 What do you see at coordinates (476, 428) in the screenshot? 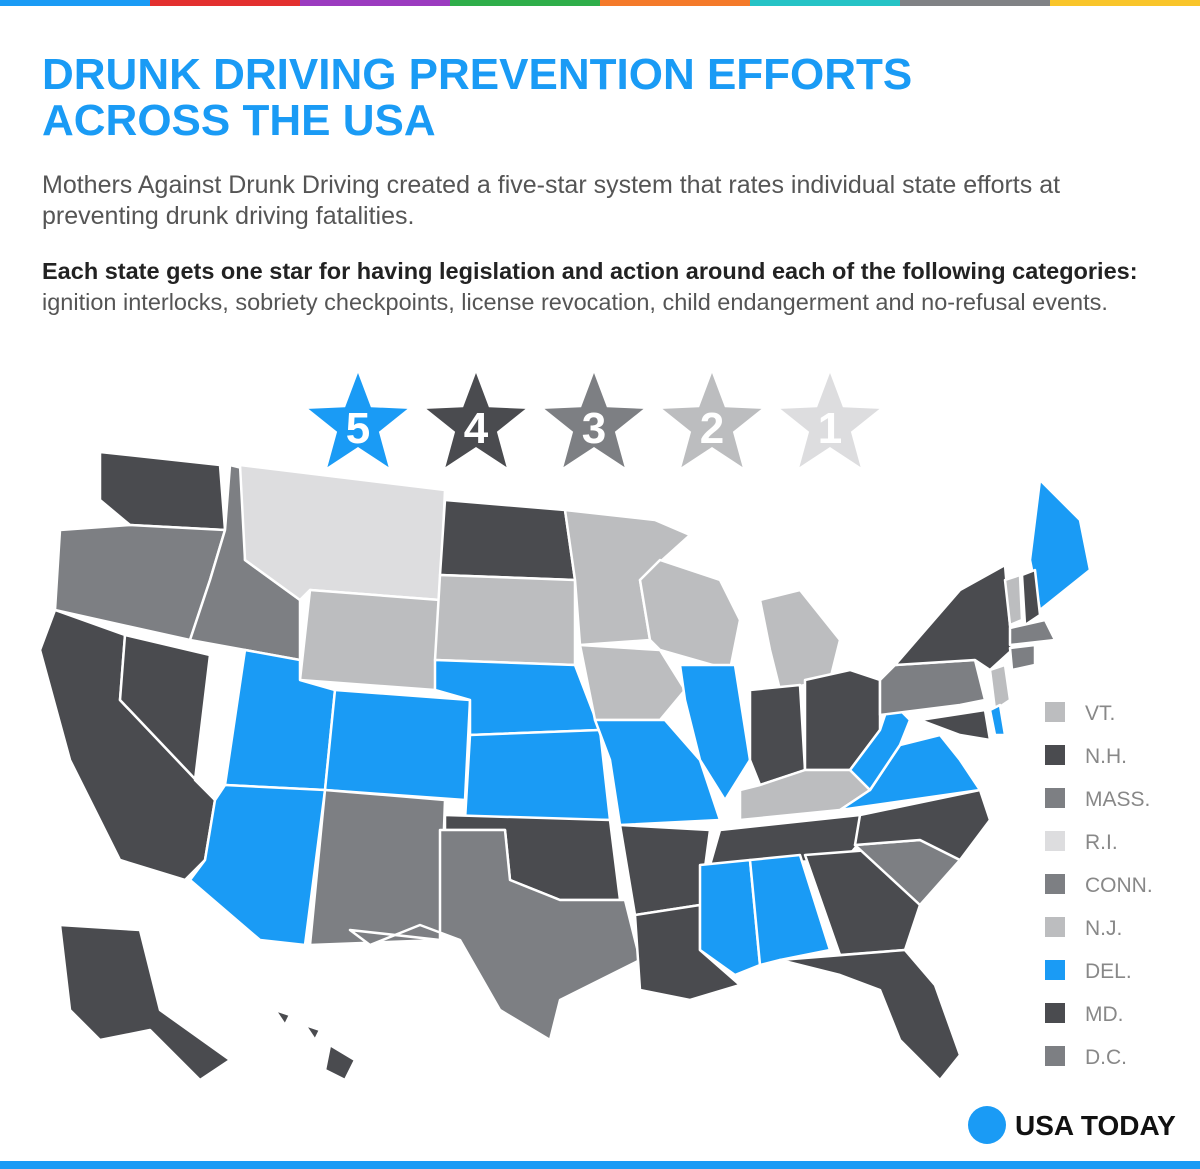
I see `rating-label: 4` at bounding box center [476, 428].